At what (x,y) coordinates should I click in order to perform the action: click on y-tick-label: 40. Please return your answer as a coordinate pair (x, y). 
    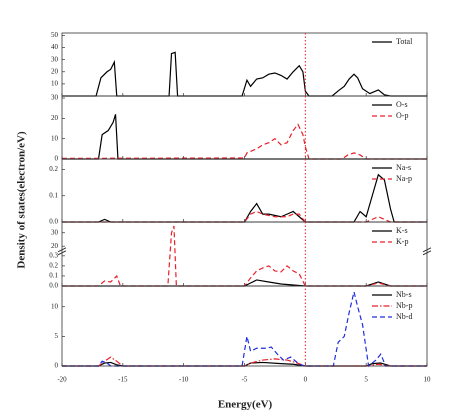
    Looking at the image, I should click on (55, 47).